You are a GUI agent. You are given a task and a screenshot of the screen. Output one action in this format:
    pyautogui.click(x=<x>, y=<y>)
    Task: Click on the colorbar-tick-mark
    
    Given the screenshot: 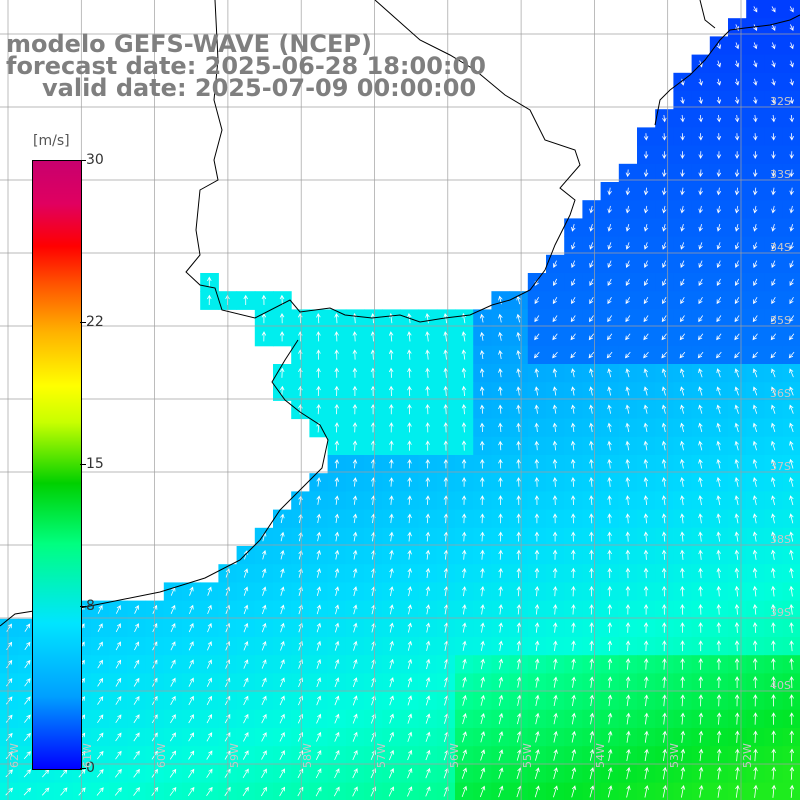 What is the action you would take?
    pyautogui.click(x=83, y=323)
    